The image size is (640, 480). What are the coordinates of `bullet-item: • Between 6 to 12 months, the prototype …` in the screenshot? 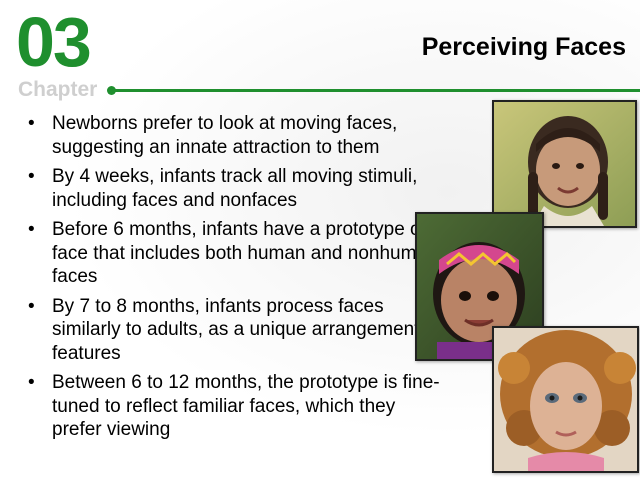 It's located at (234, 406).